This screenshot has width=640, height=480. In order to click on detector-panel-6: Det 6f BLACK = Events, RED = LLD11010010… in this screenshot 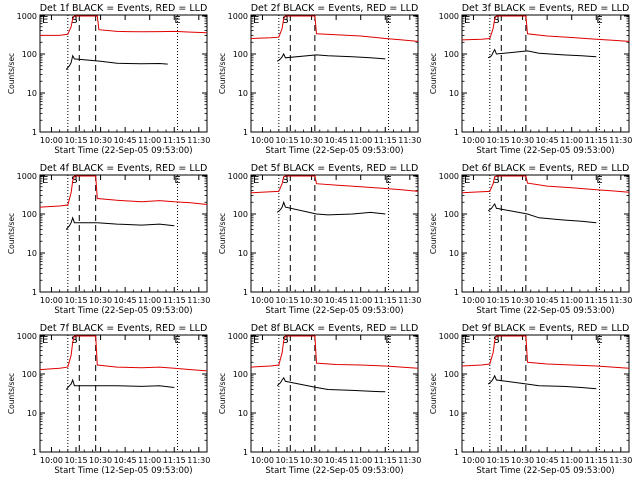, I will do `click(530, 239)`.